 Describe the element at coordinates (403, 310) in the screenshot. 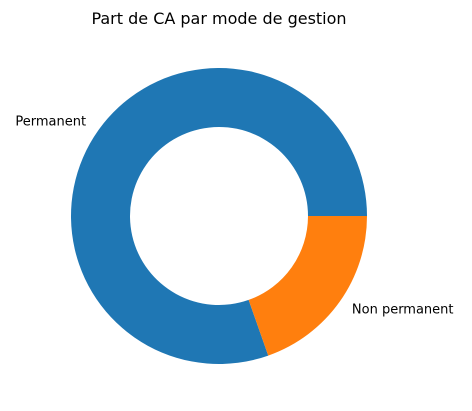

I see `slice-label-non-permanent: Non permanent` at that location.